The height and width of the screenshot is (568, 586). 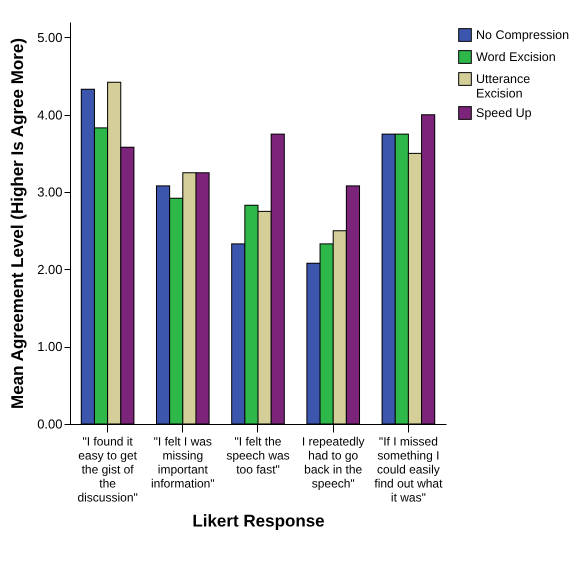 What do you see at coordinates (503, 86) in the screenshot?
I see `legend-label: Utterance Excision` at bounding box center [503, 86].